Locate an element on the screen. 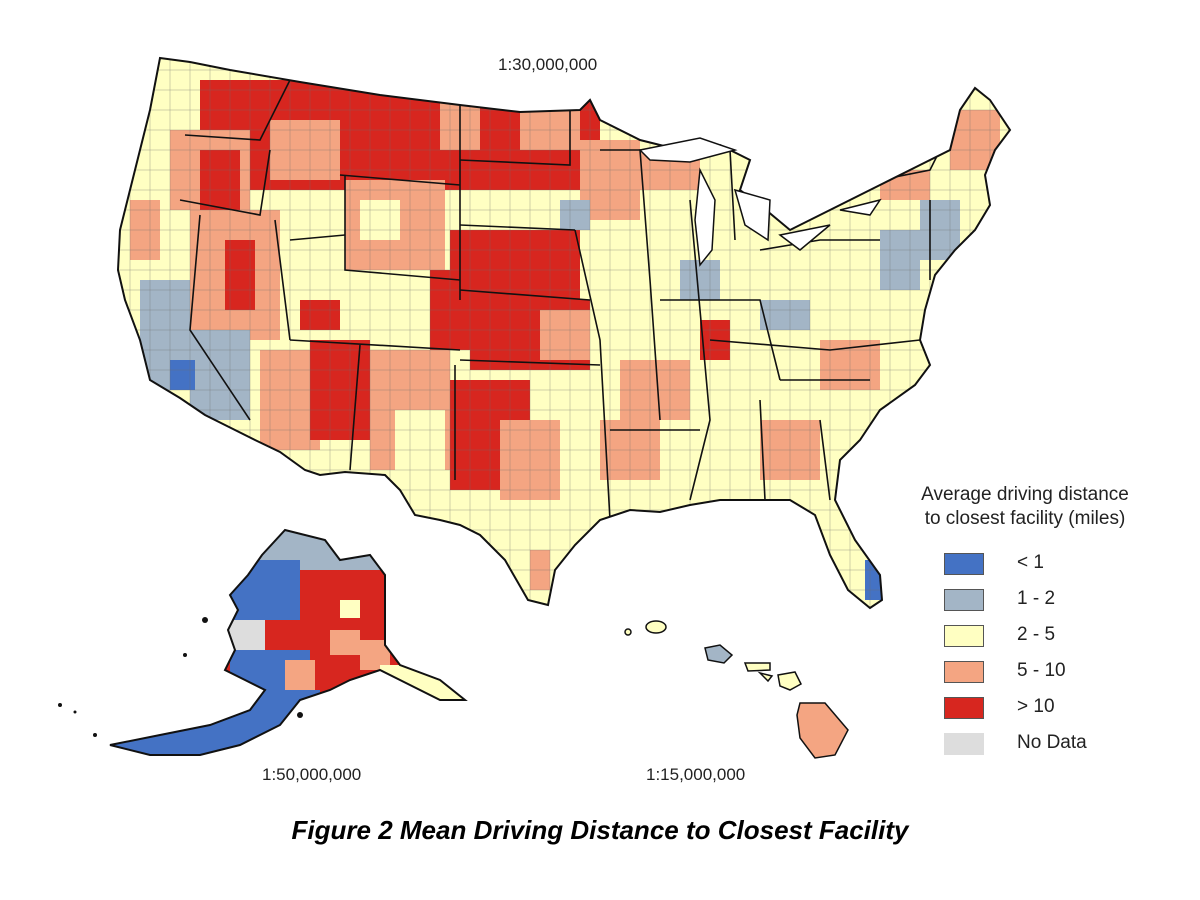 This screenshot has width=1200, height=900. alaska-outline is located at coordinates (288, 642).